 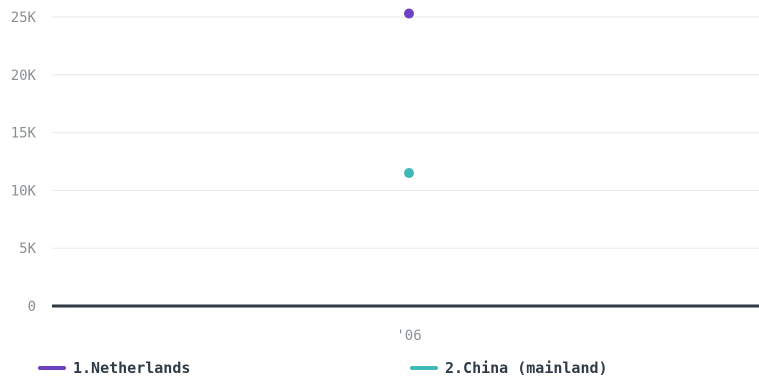 I want to click on legend-label-netherlands: 1.Netherlands, so click(x=132, y=368).